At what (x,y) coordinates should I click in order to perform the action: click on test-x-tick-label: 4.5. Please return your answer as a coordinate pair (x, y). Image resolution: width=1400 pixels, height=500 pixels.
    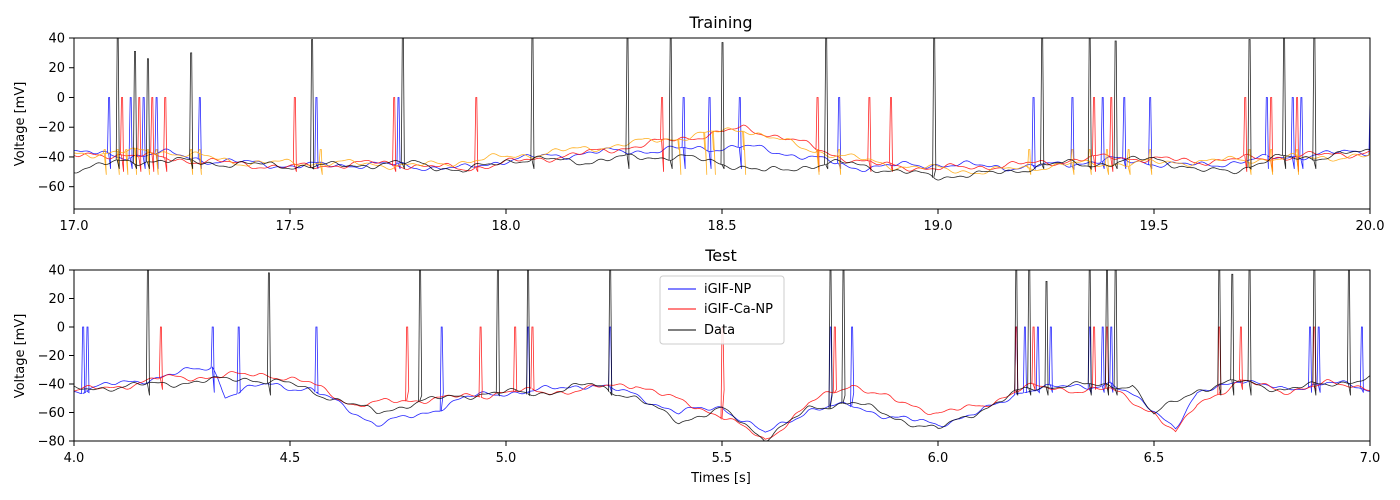
    Looking at the image, I should click on (290, 458).